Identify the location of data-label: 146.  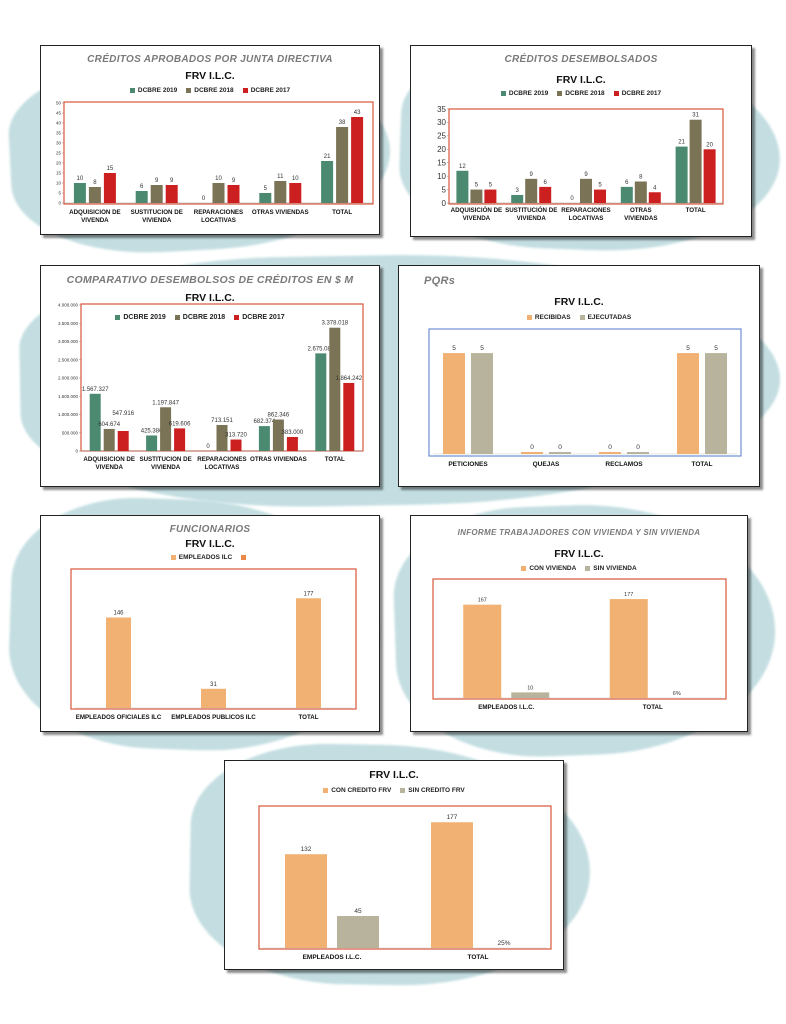
(118, 613).